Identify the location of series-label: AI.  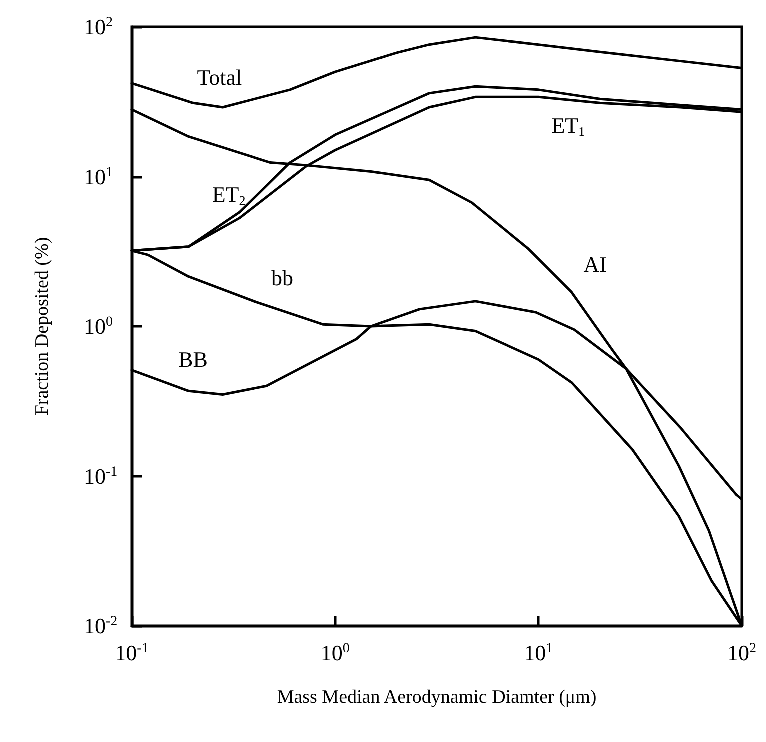
(595, 264).